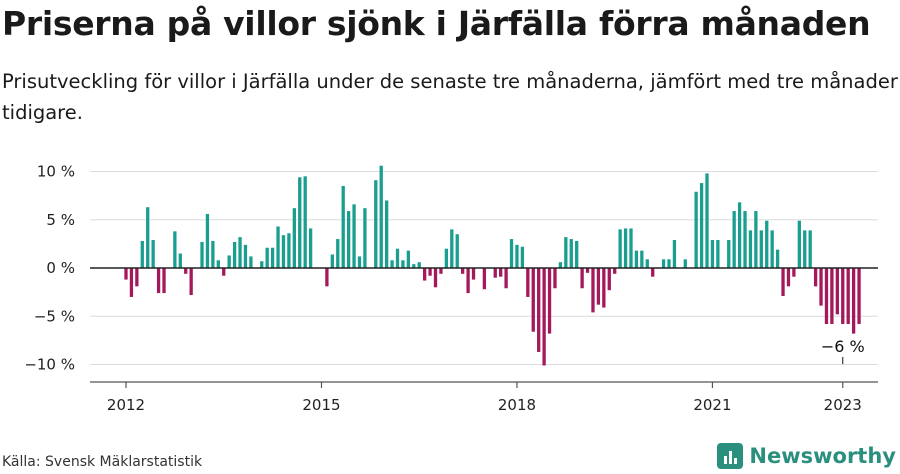 Image resolution: width=900 pixels, height=474 pixels. What do you see at coordinates (126, 405) in the screenshot?
I see `x-tick-label: 2012` at bounding box center [126, 405].